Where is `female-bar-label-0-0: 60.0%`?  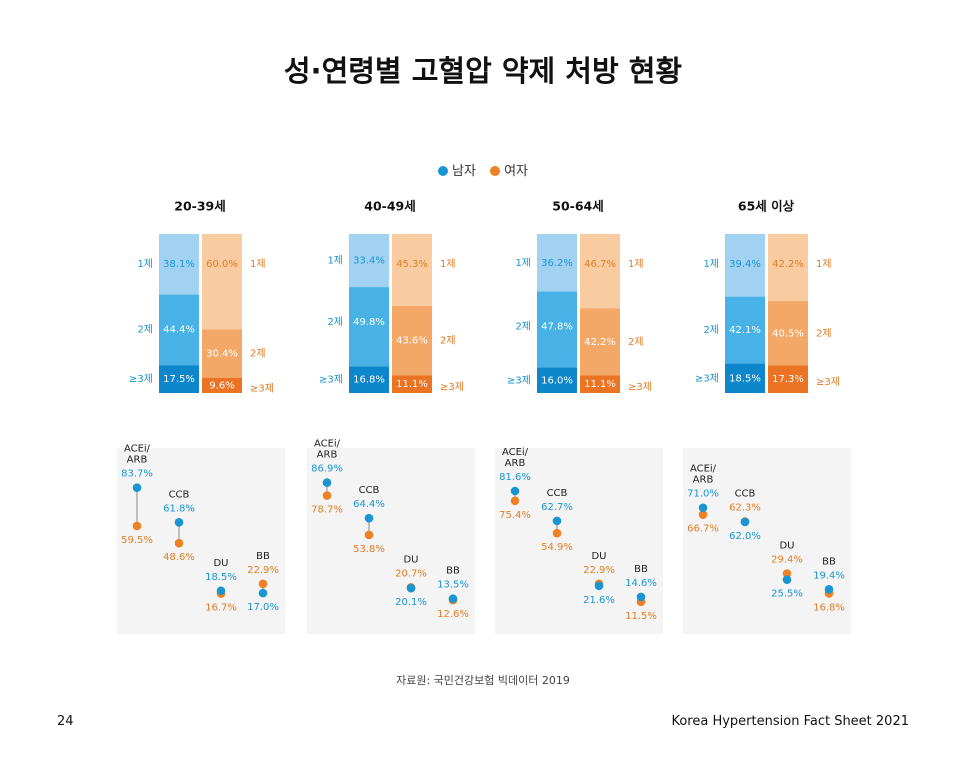
female-bar-label-0-0: 60.0% is located at coordinates (222, 264).